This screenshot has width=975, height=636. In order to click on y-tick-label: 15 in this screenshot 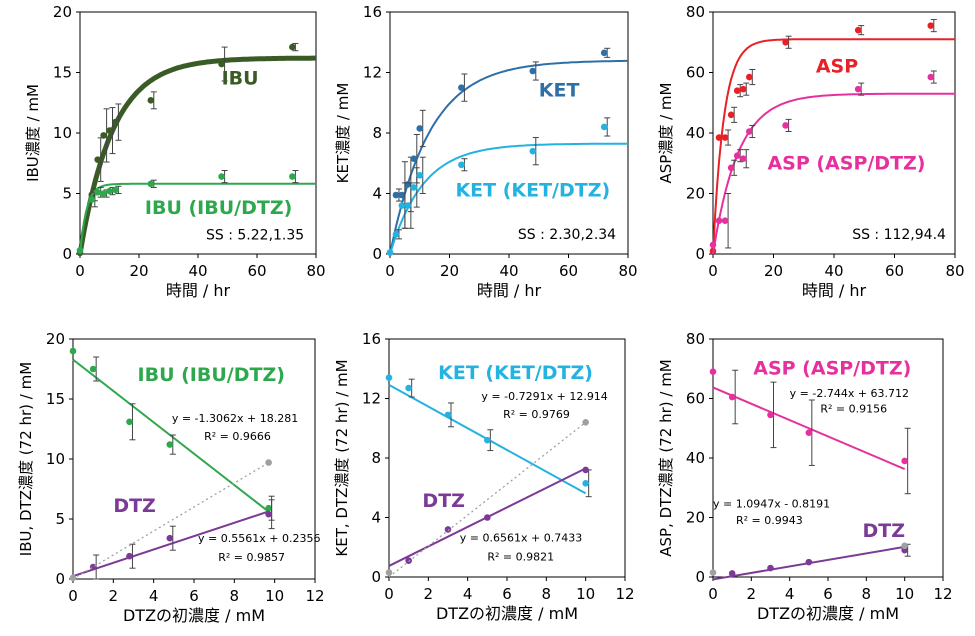, I will do `click(55, 399)`.